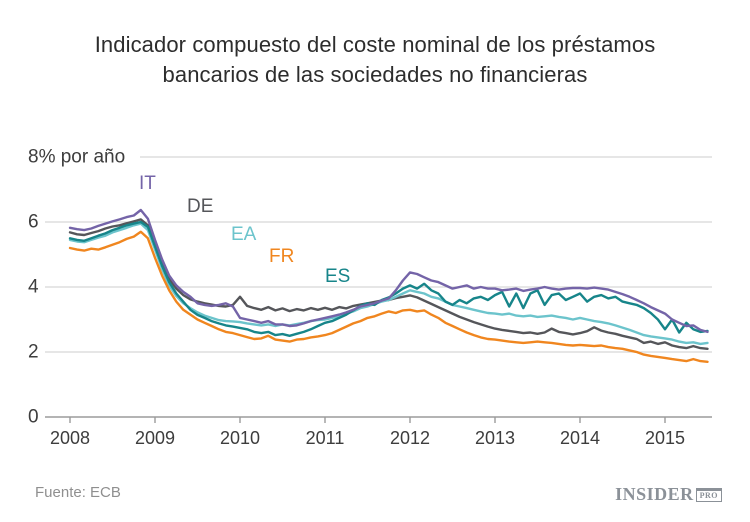 The image size is (750, 522). What do you see at coordinates (33, 417) in the screenshot?
I see `y-tick-label-0: 0` at bounding box center [33, 417].